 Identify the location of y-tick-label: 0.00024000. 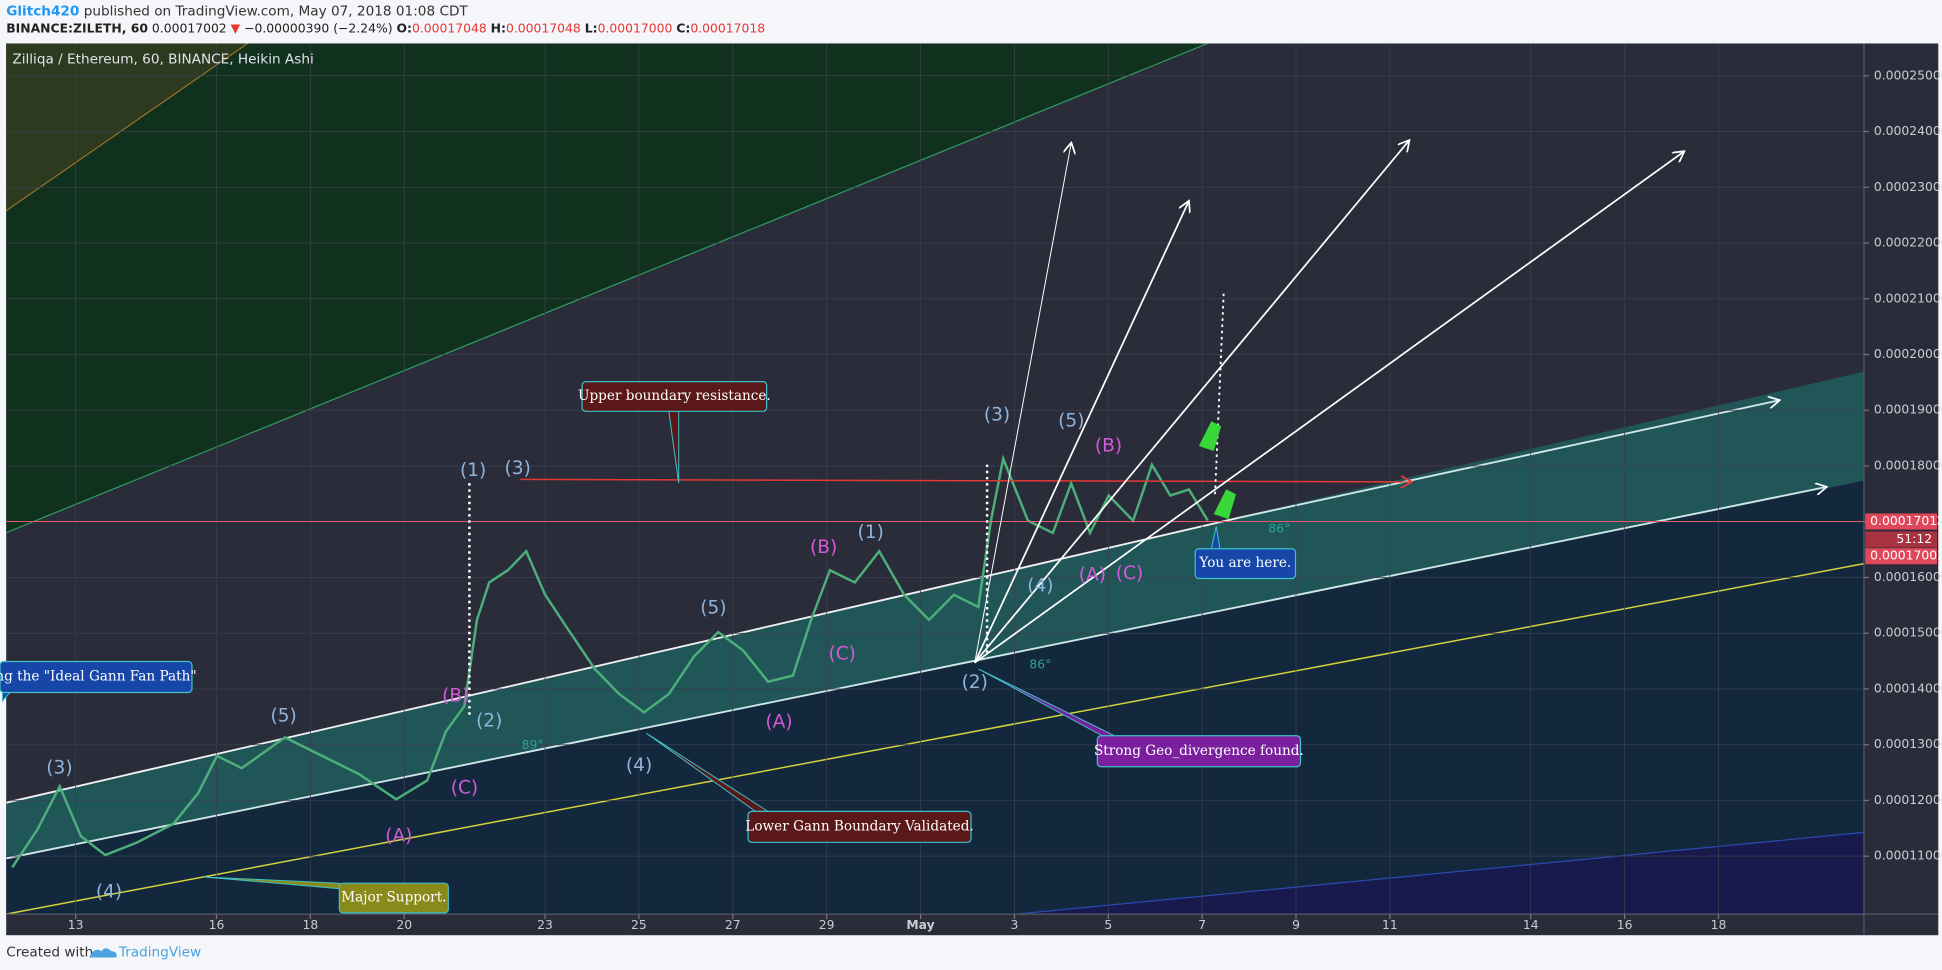
(1908, 131).